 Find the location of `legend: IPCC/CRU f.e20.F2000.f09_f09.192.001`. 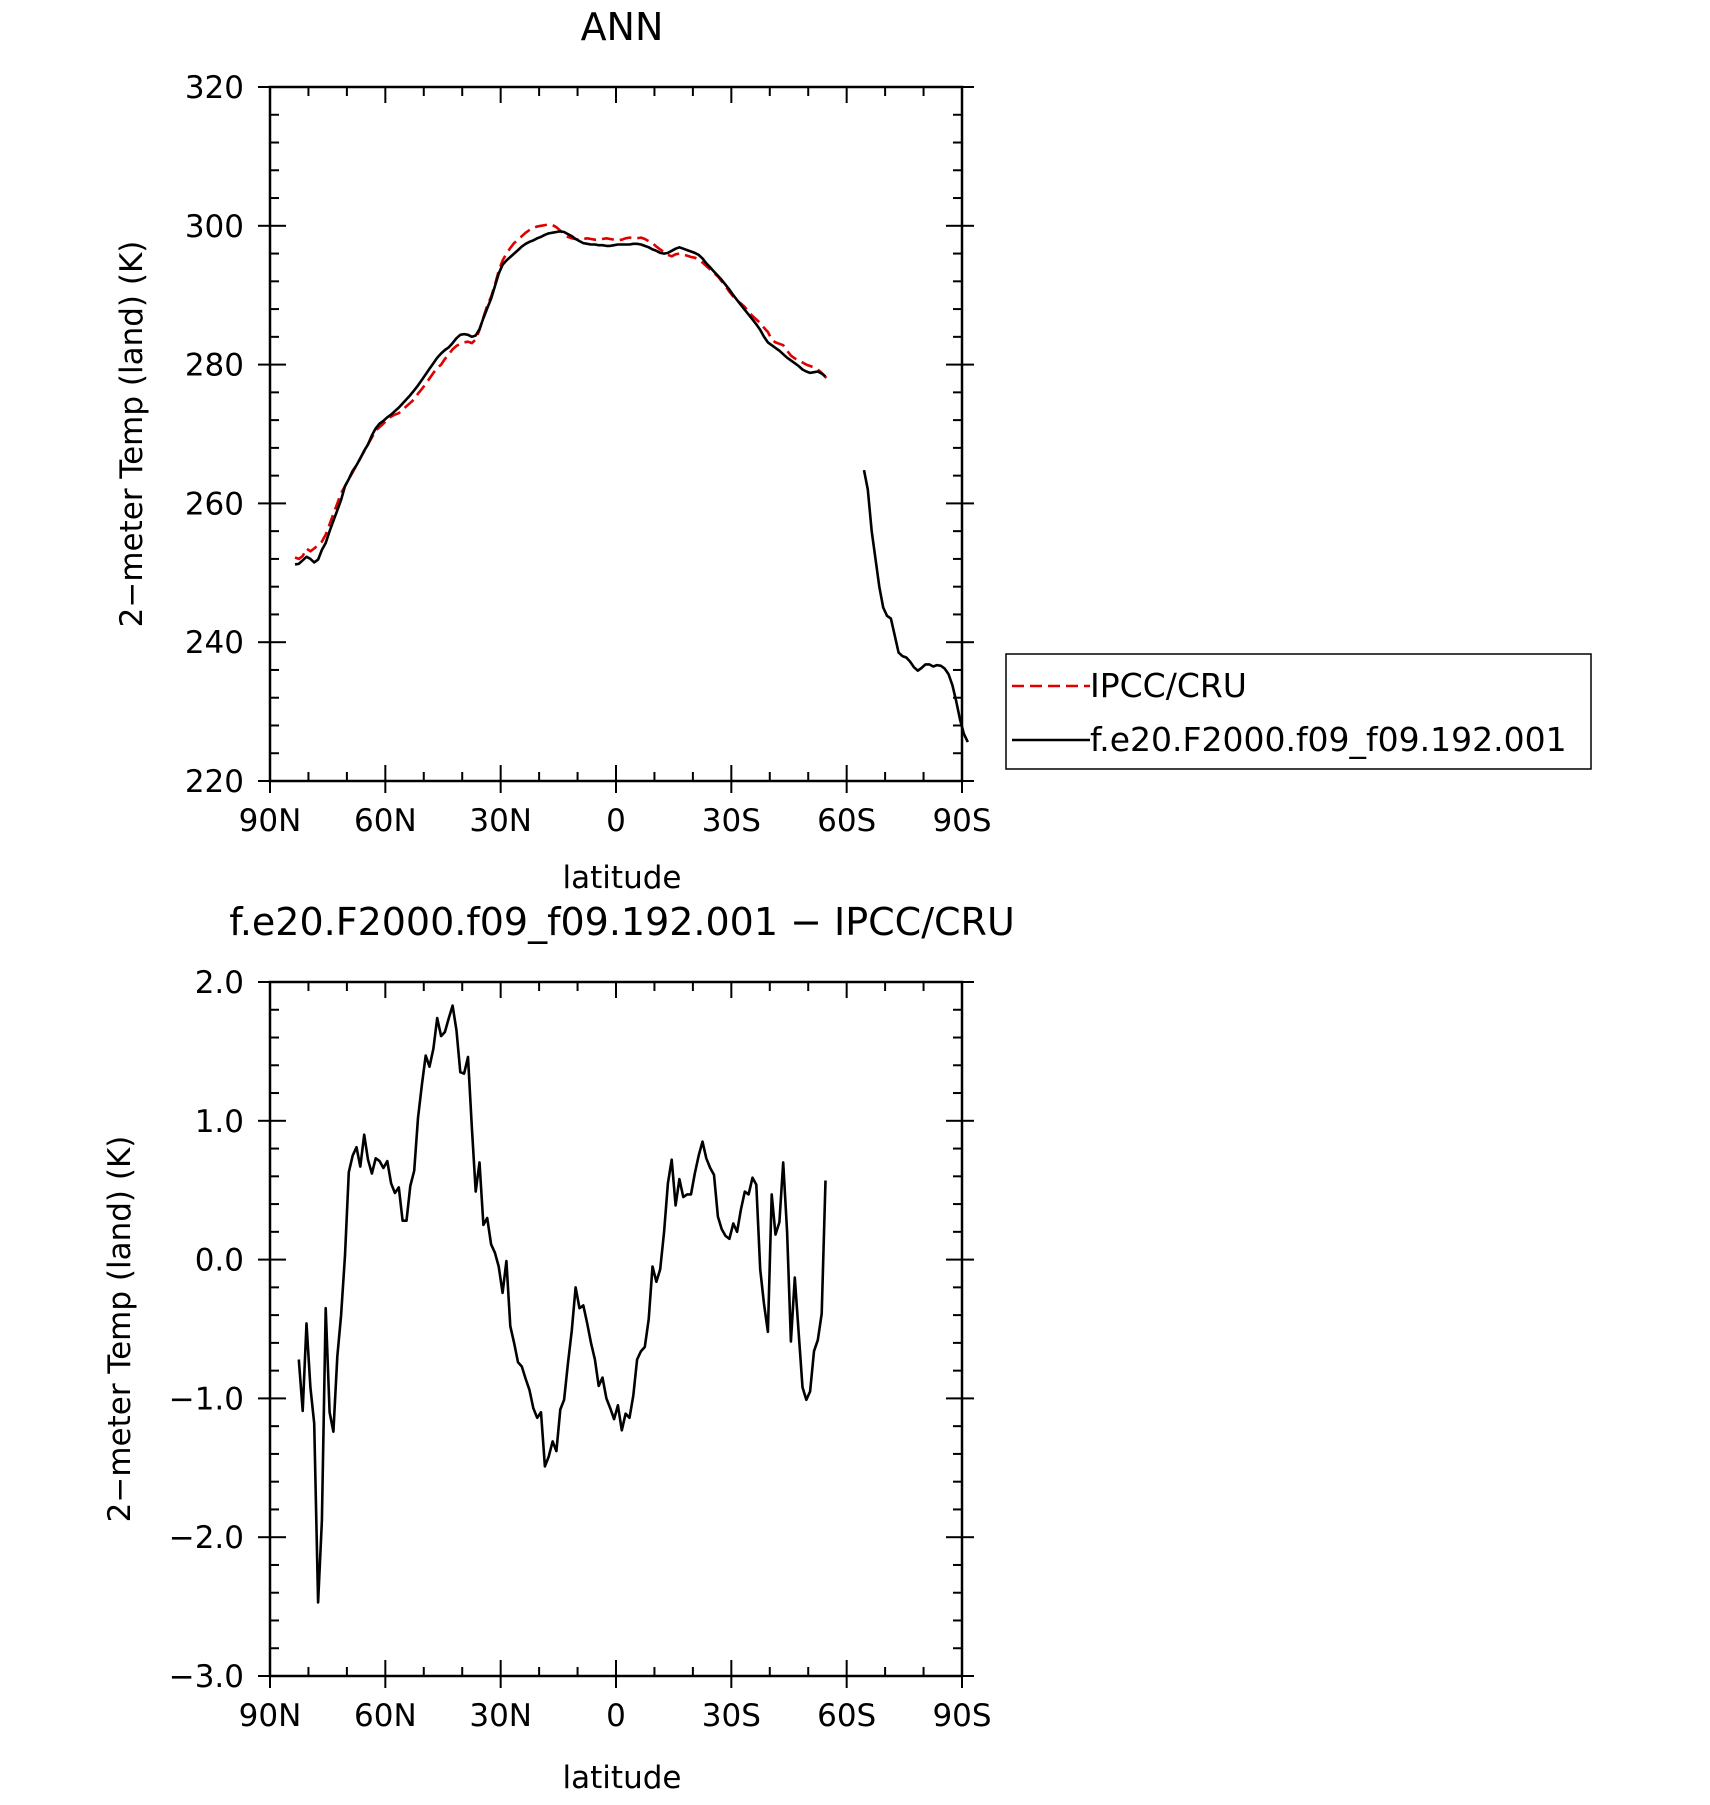

legend: IPCC/CRU f.e20.F2000.f09_f09.192.001 is located at coordinates (1298, 711).